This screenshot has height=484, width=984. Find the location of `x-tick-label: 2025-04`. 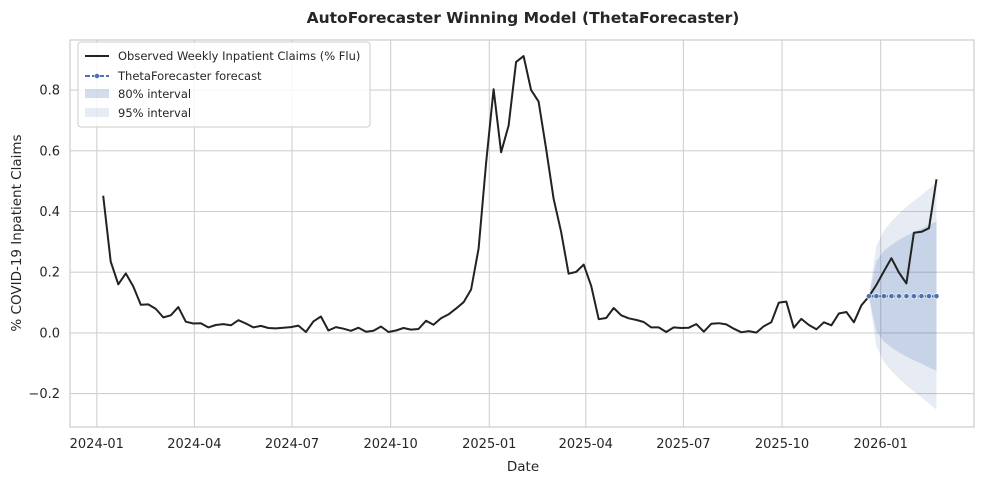

x-tick-label: 2025-04 is located at coordinates (586, 444).